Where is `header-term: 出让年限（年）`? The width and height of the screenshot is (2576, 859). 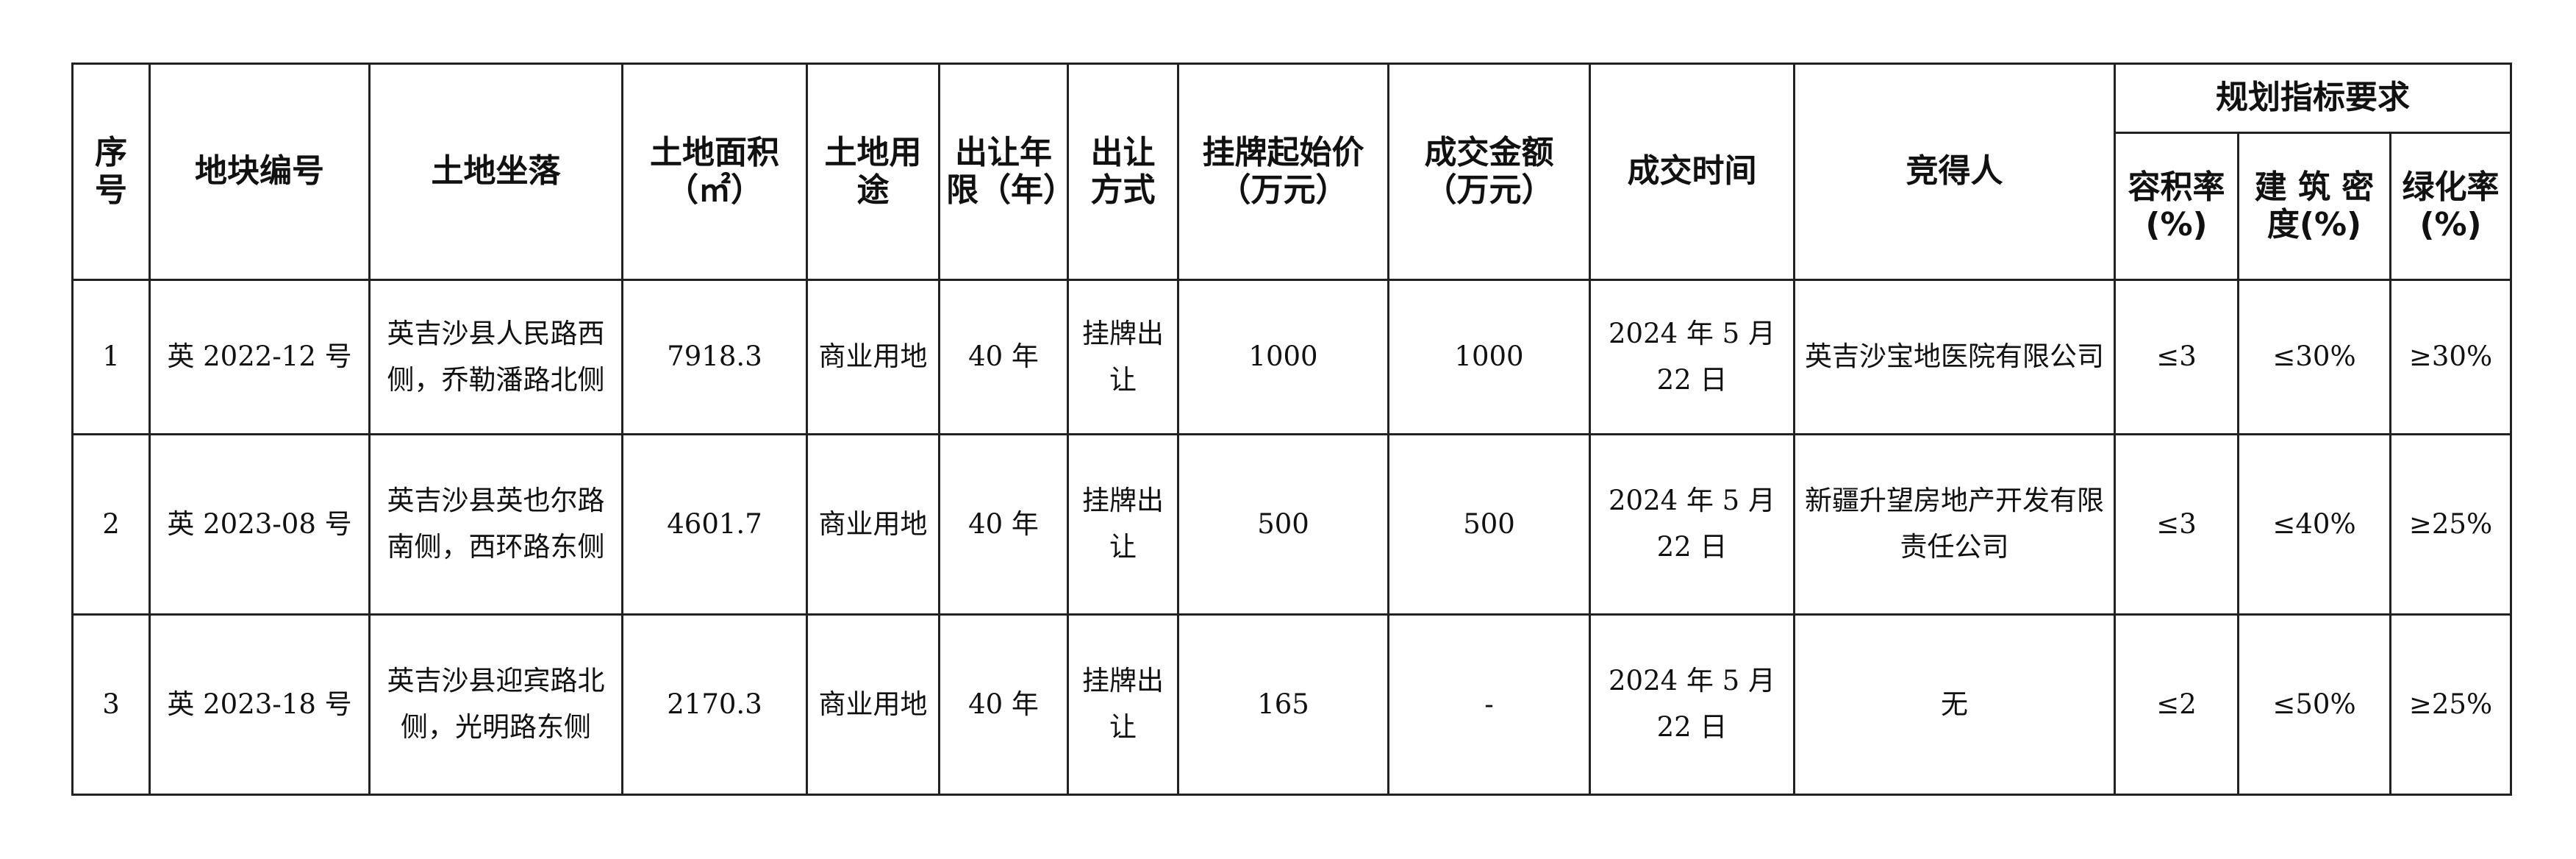 header-term: 出让年限（年） is located at coordinates (1007, 172).